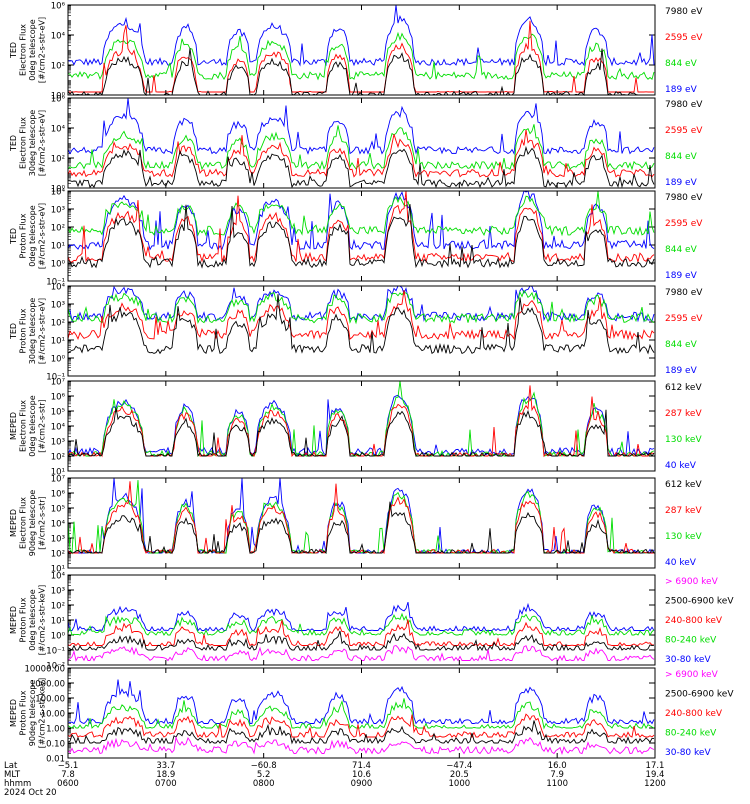 The image size is (750, 804). I want to click on legend-entry: 2500-6900 keV, so click(699, 602).